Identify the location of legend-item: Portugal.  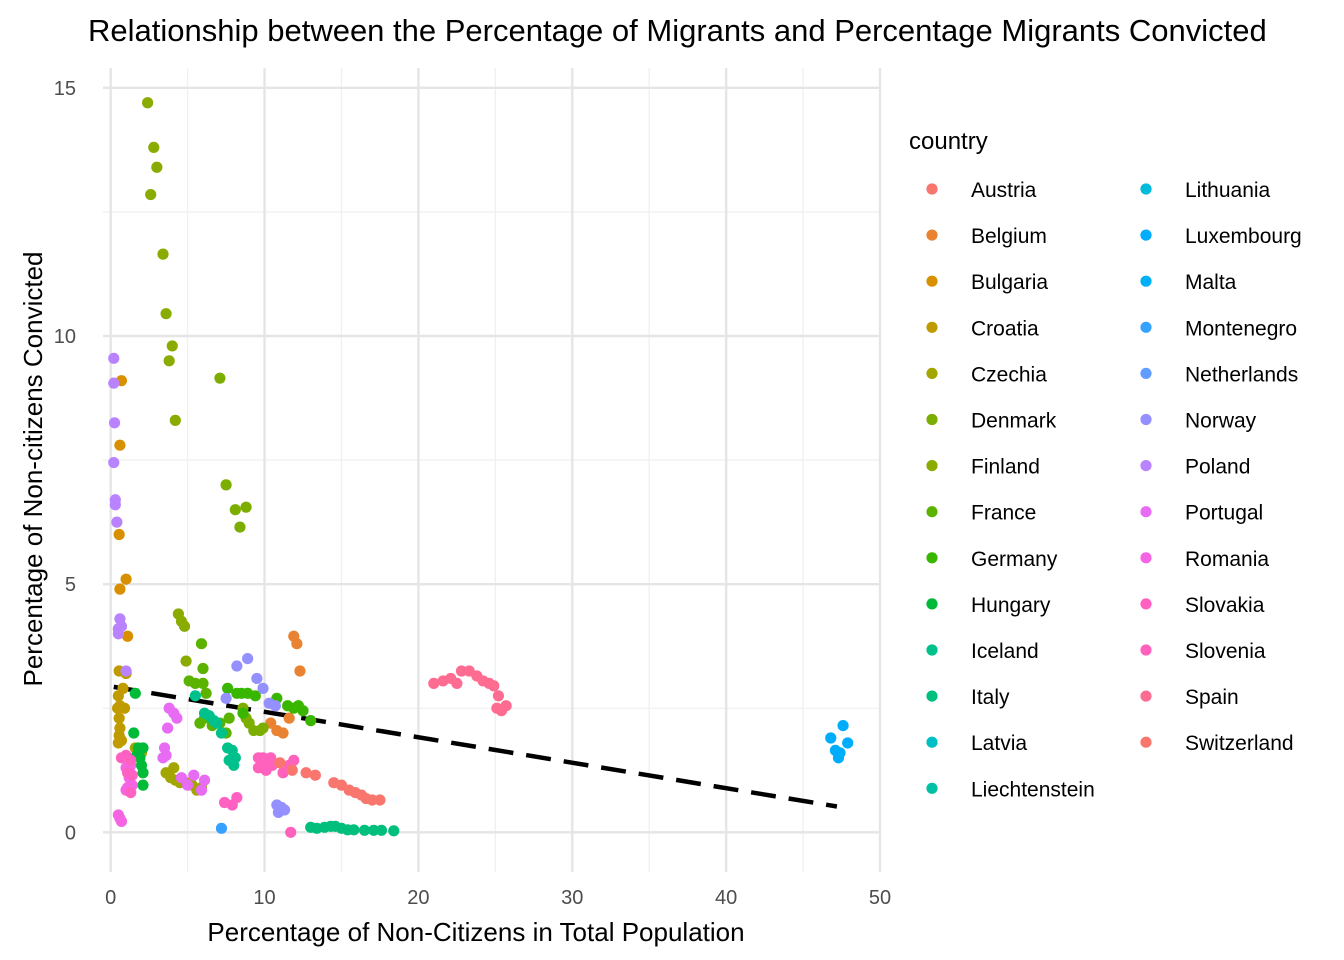
(1201, 513).